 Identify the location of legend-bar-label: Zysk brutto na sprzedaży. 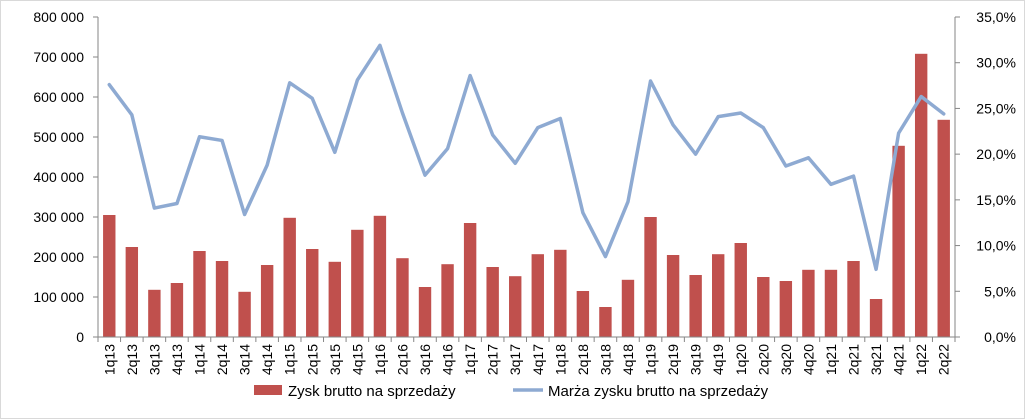
(372, 391).